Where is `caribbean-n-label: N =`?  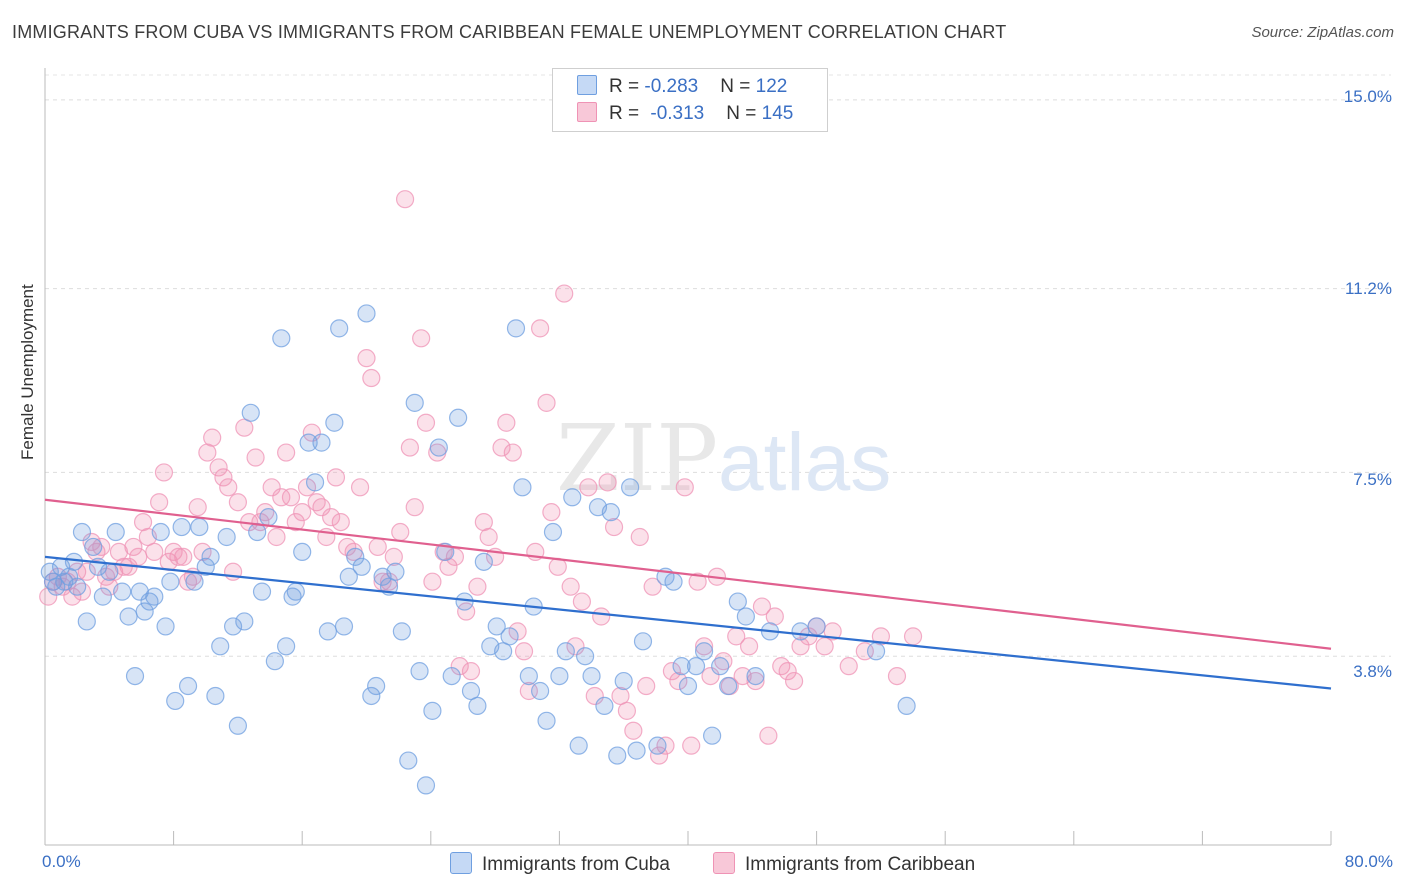 caribbean-n-label: N = is located at coordinates (744, 113).